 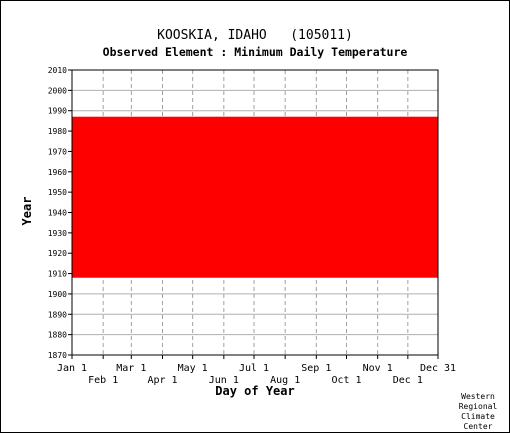 I want to click on x-tick-label: Dec 1, so click(x=408, y=380).